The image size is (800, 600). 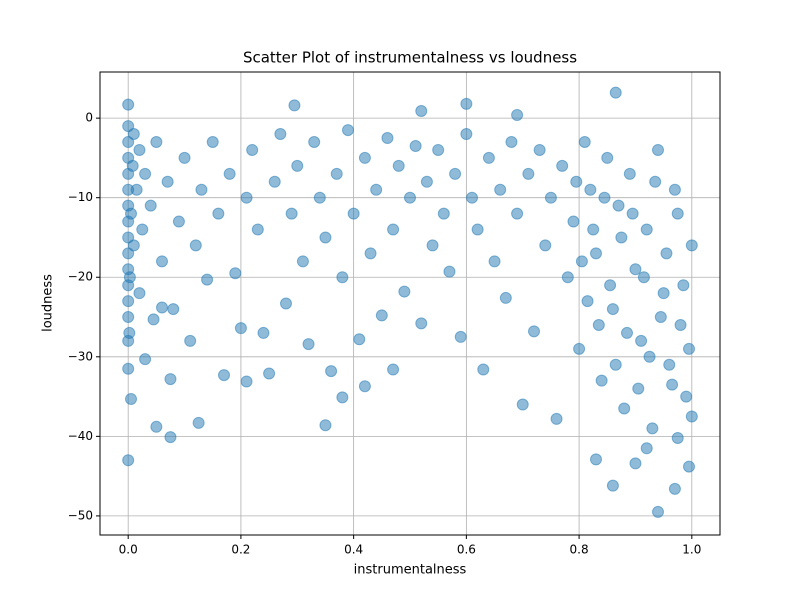 I want to click on x-tick-label: 0.4, so click(x=353, y=550).